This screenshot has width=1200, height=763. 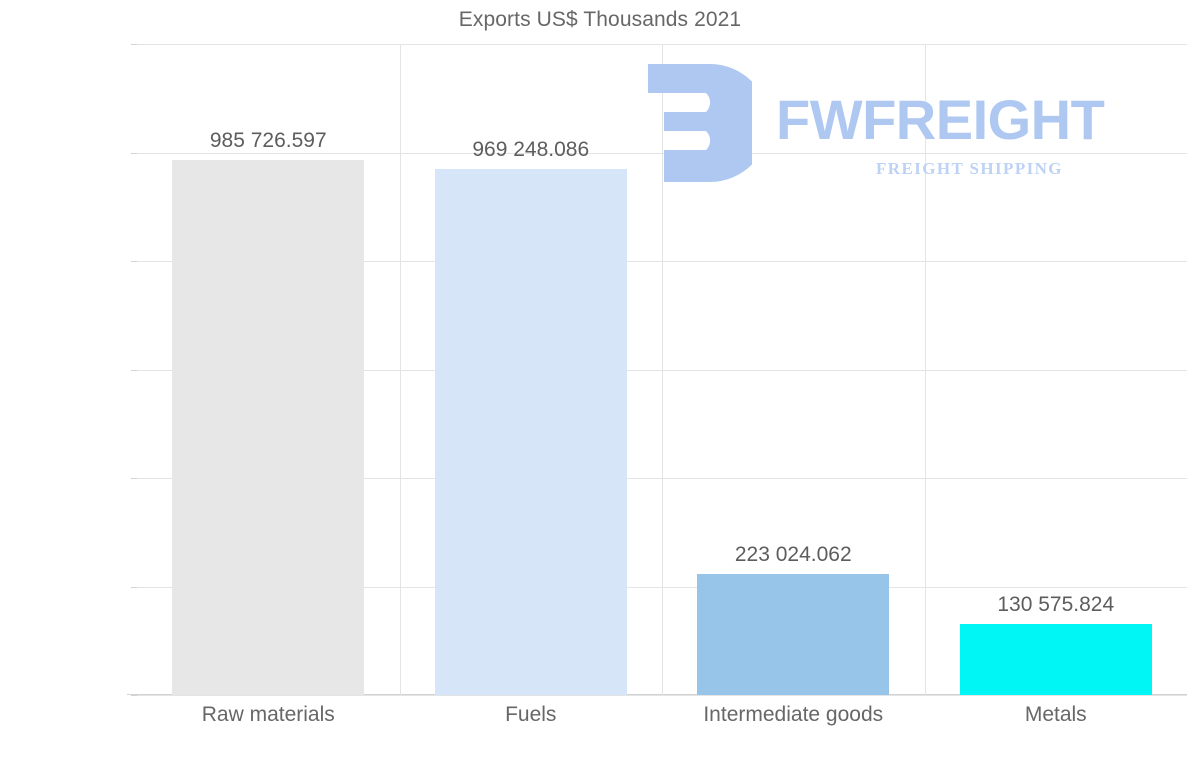 I want to click on bar-value-label: 130 575.824, so click(x=1056, y=605).